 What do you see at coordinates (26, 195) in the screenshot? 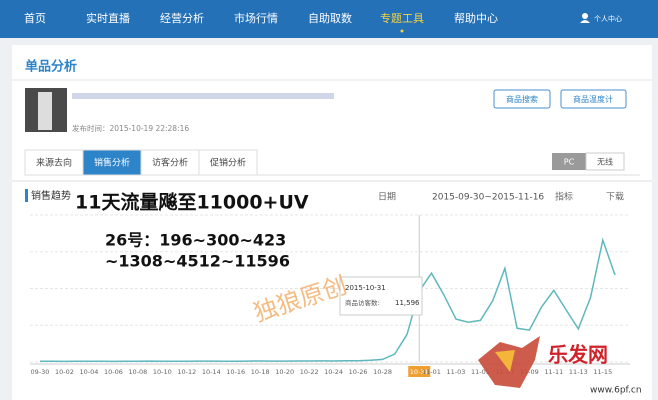
I see `title-bar` at bounding box center [26, 195].